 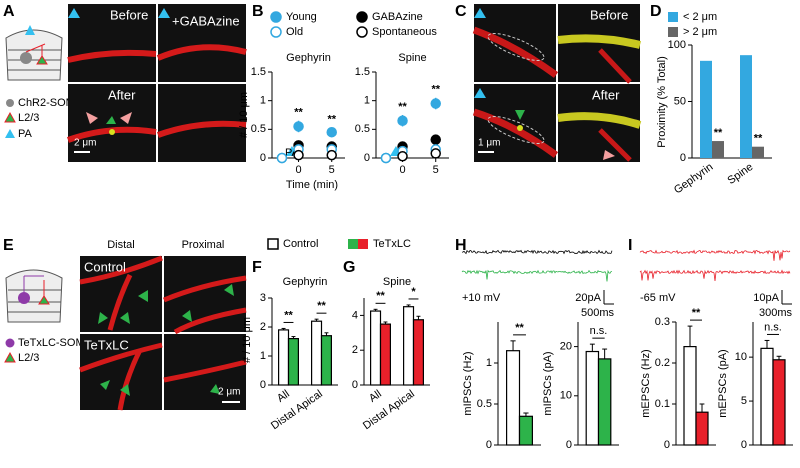 I want to click on y-tick-label: 0.3, so click(x=662, y=322).